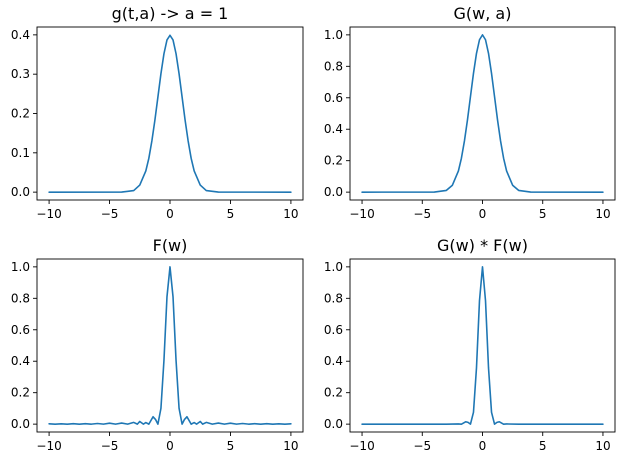 The width and height of the screenshot is (626, 460). Describe the element at coordinates (20, 153) in the screenshot. I see `y-tick-label: 0.1` at that location.